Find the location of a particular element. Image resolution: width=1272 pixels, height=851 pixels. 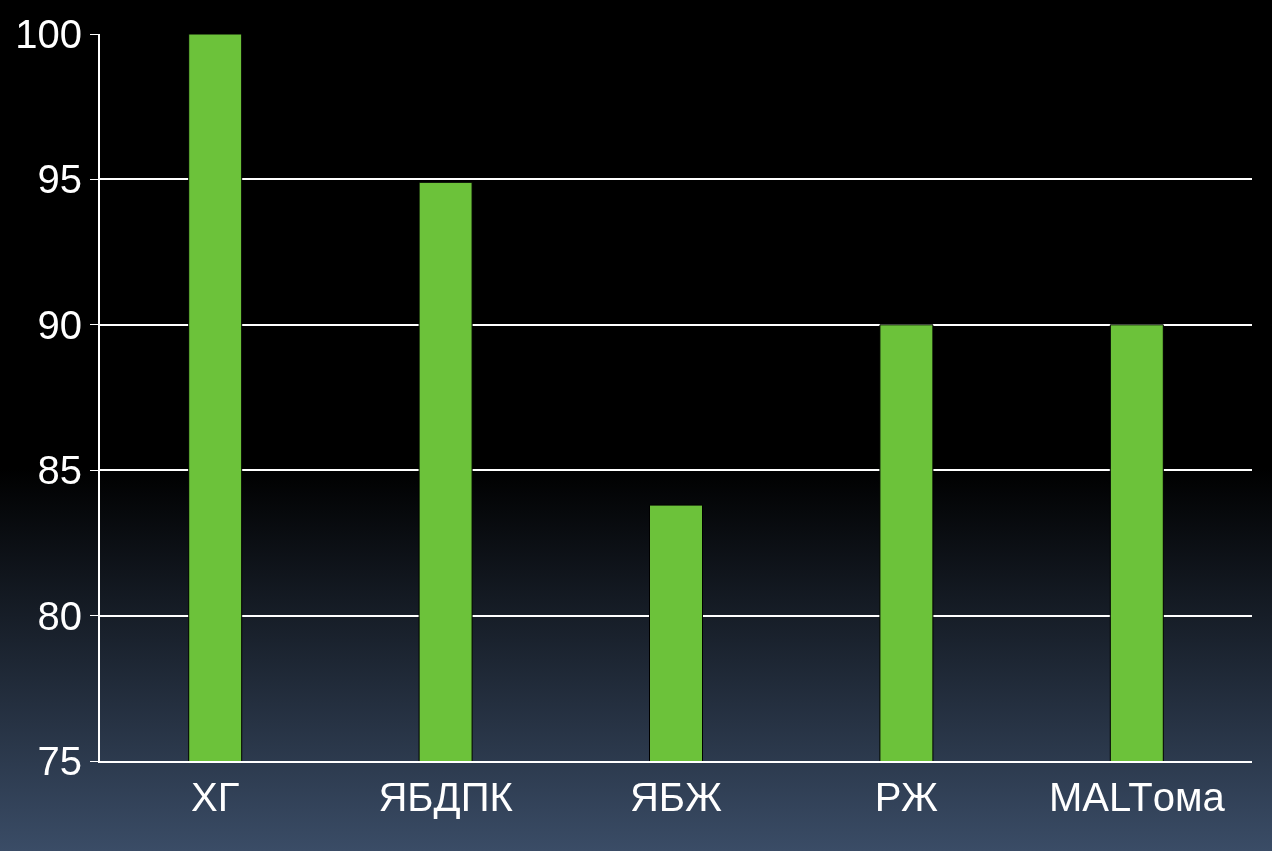

y-tick-label: 100 is located at coordinates (48, 34).